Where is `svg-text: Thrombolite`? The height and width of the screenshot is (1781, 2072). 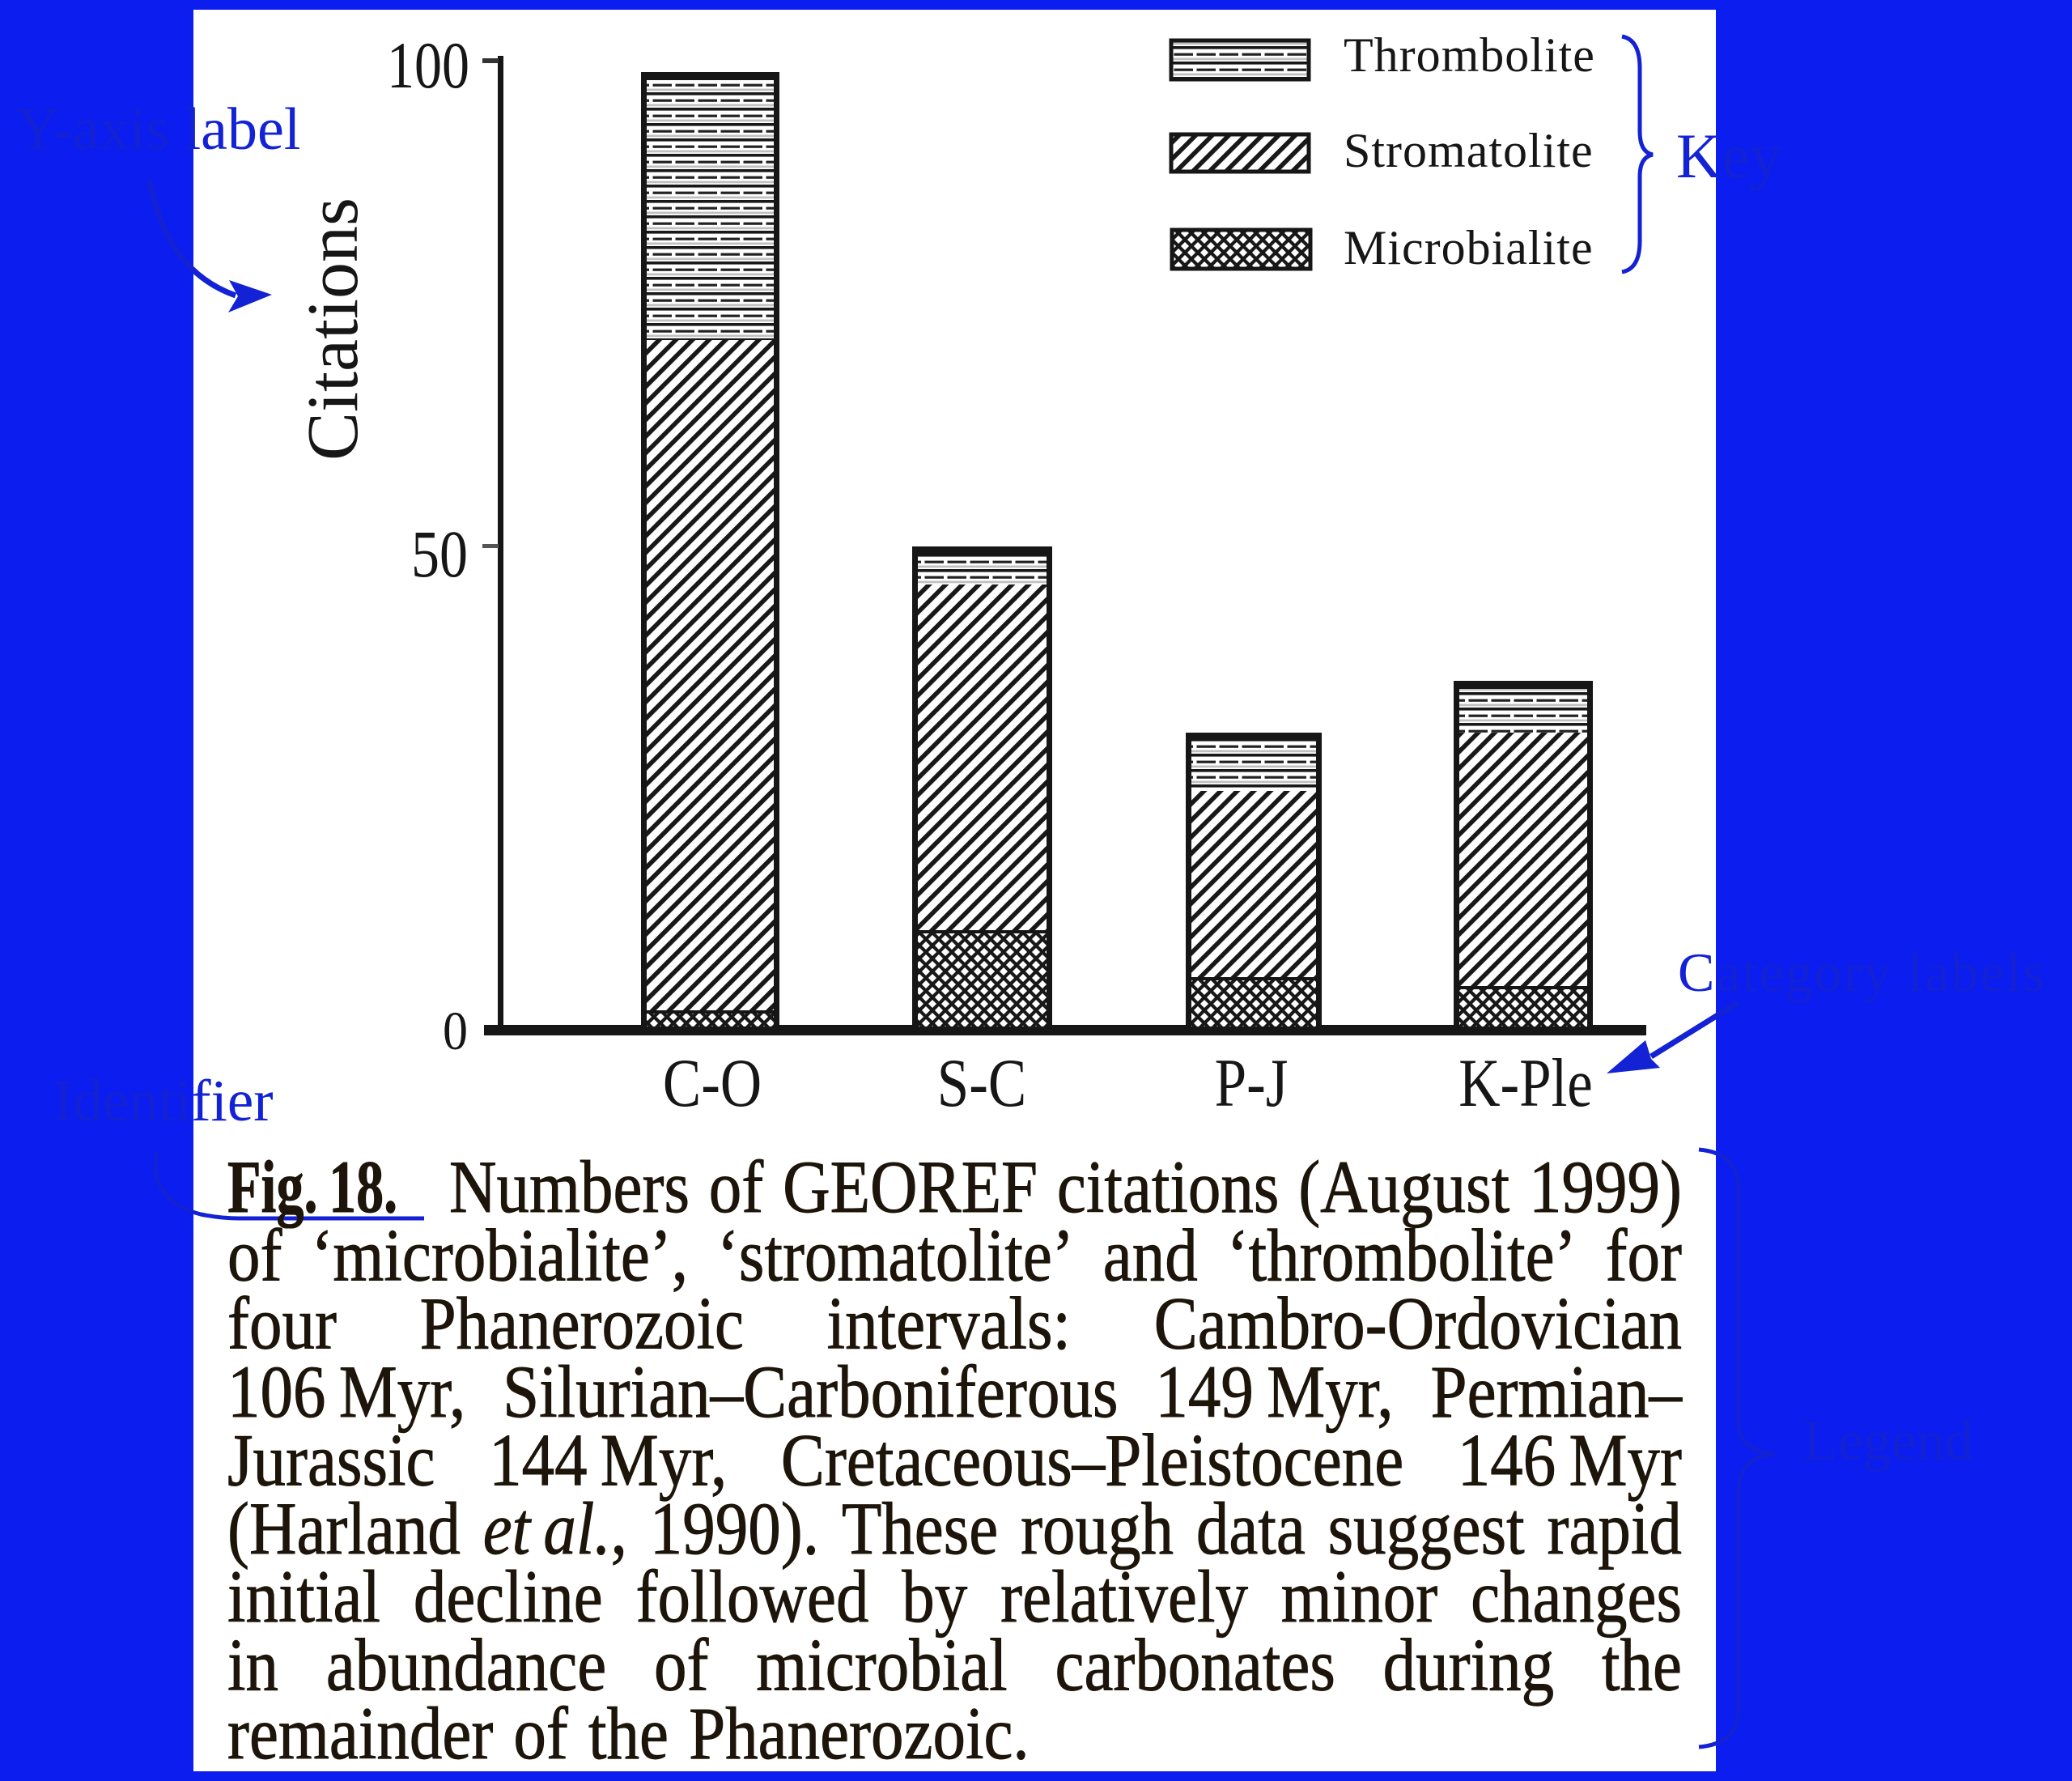
svg-text: Thrombolite is located at coordinates (1469, 55).